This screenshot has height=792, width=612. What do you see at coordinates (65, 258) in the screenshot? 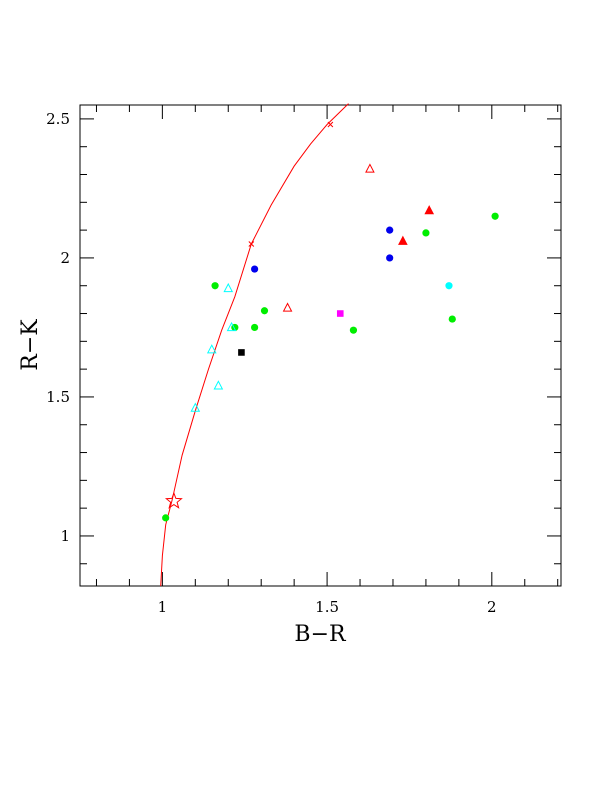
I see `y-tick-label: 2` at bounding box center [65, 258].